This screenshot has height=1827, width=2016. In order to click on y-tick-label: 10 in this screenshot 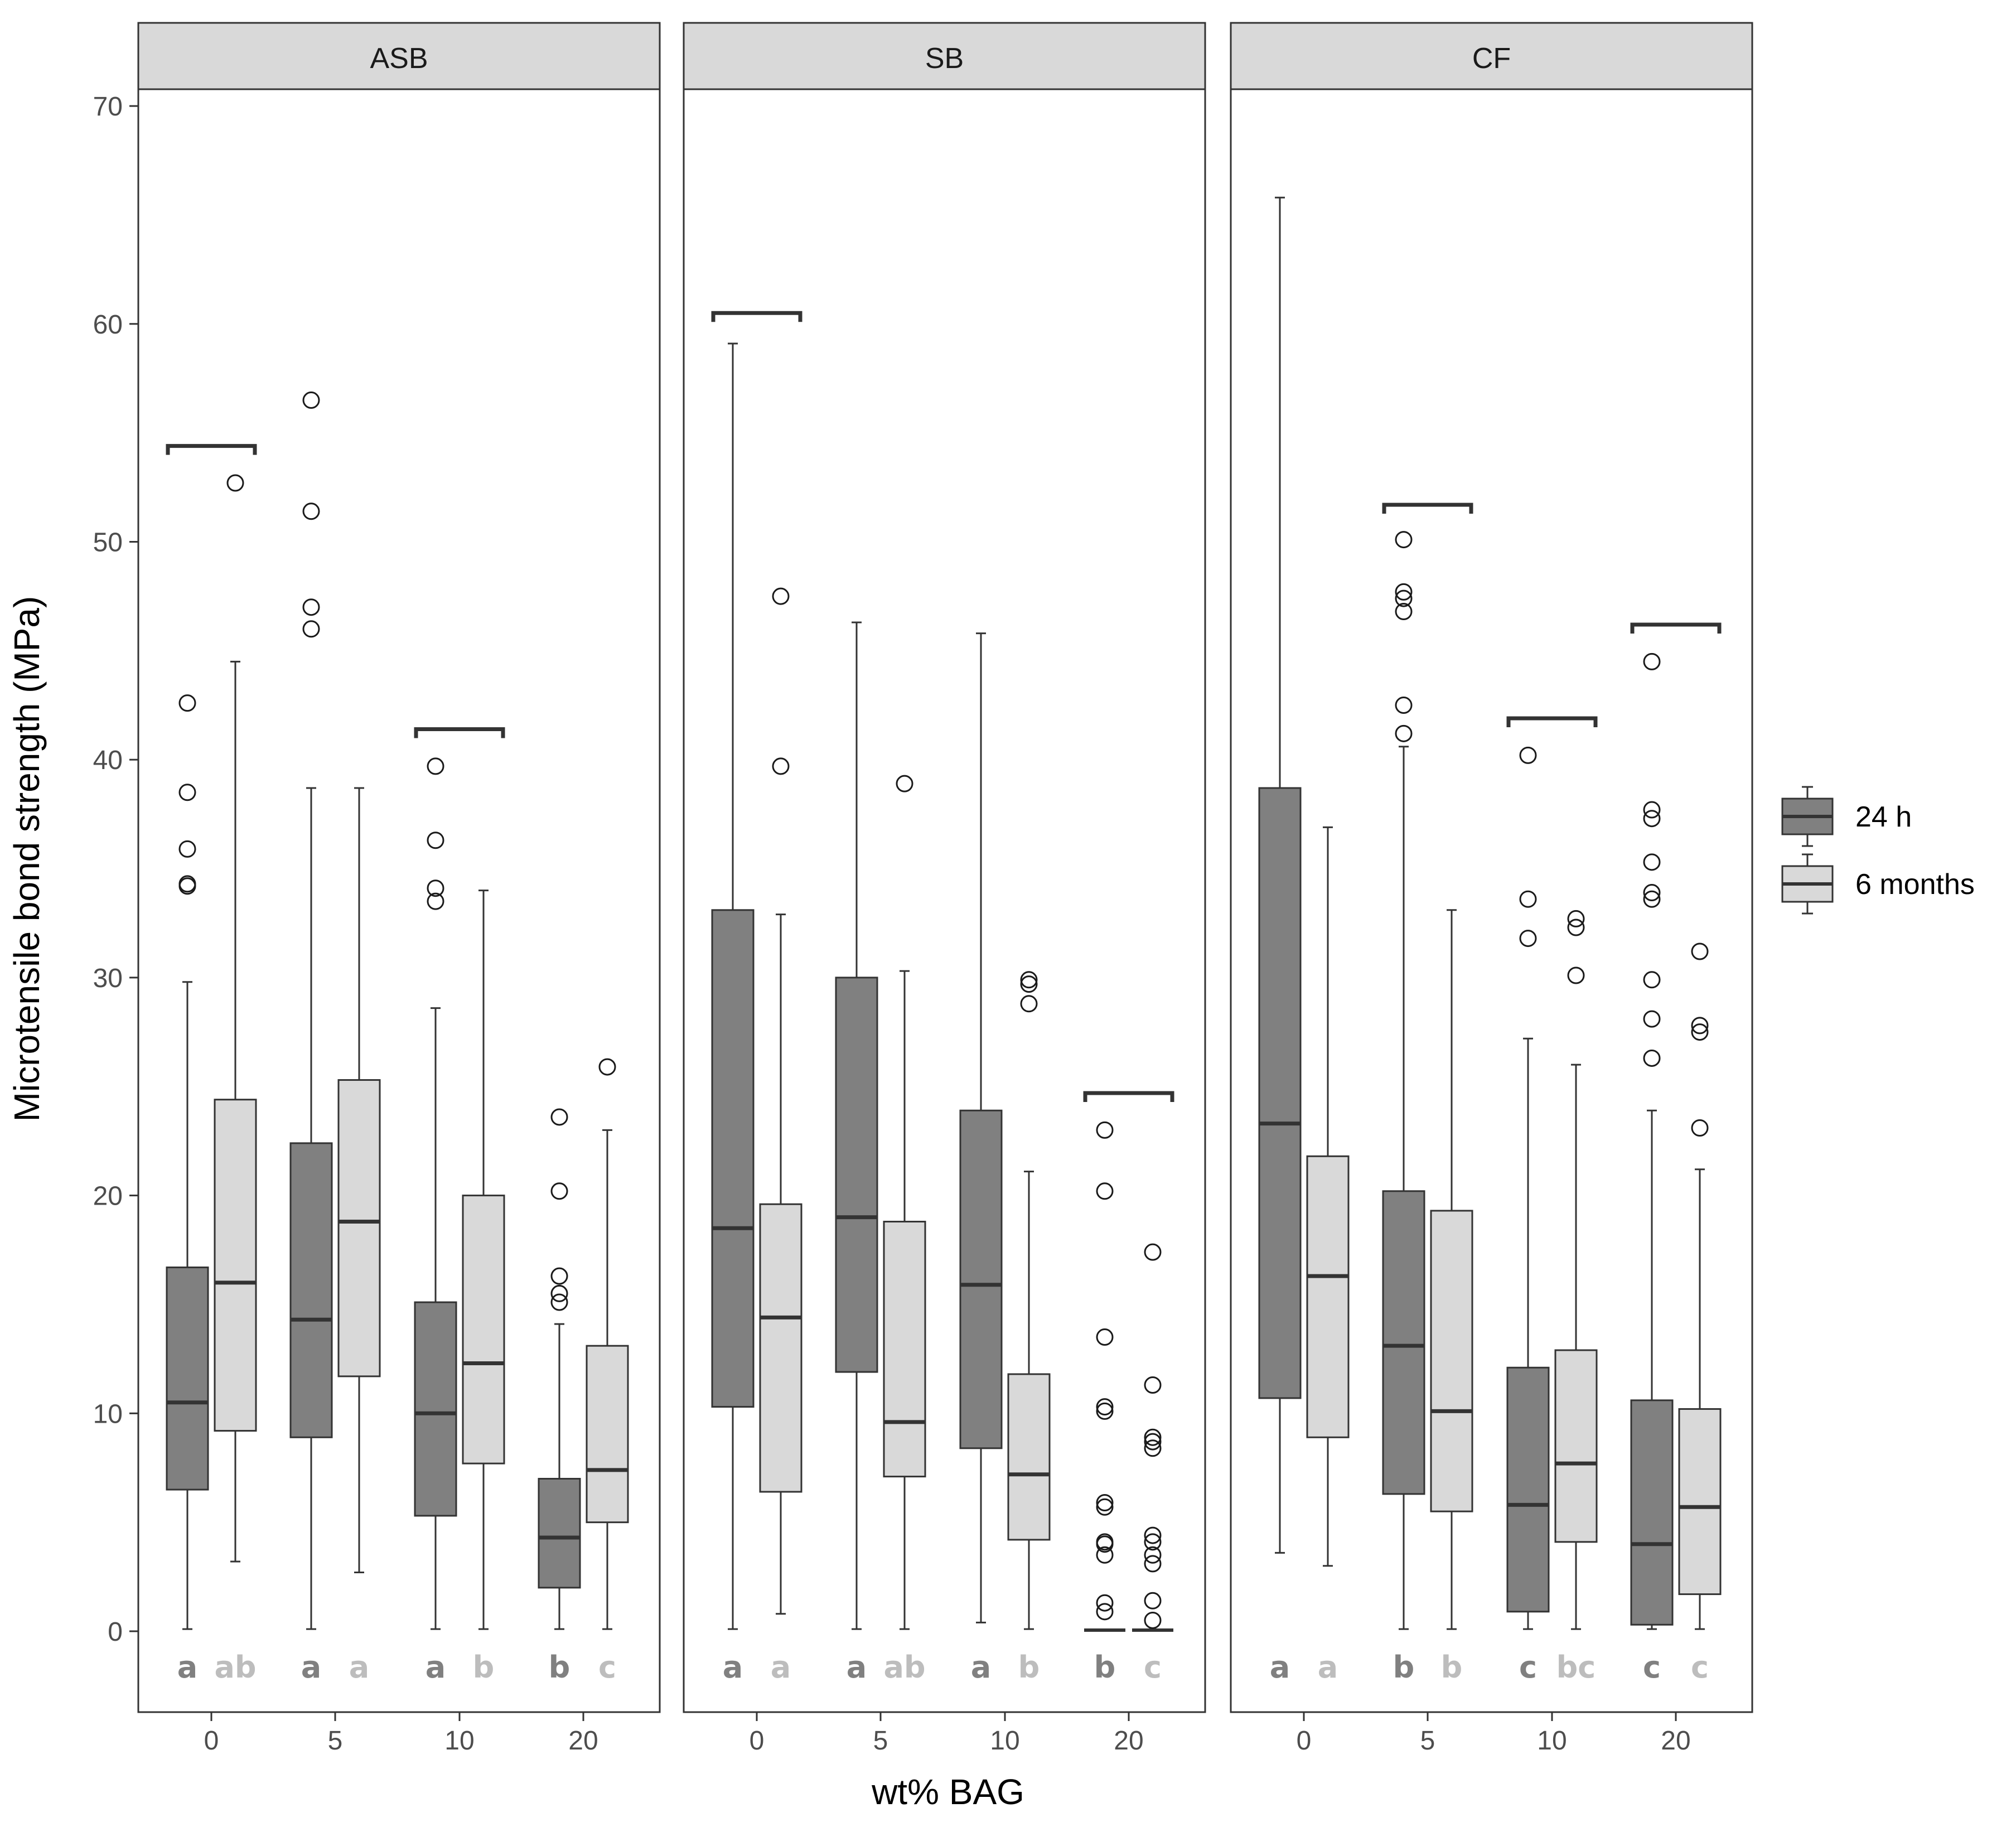, I will do `click(108, 1414)`.